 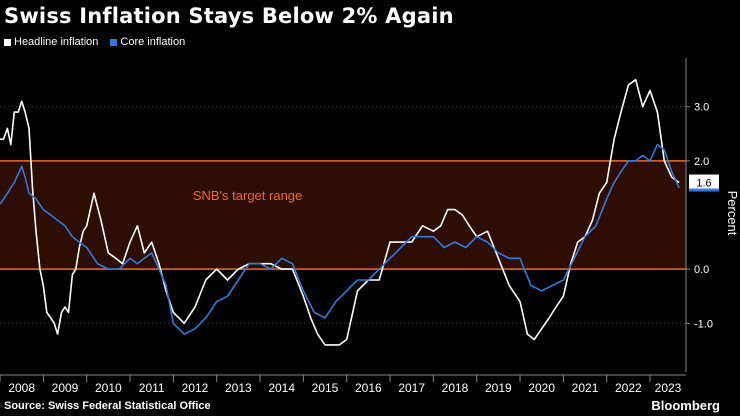 I want to click on y-tick-label-3: -1.0, so click(x=703, y=324).